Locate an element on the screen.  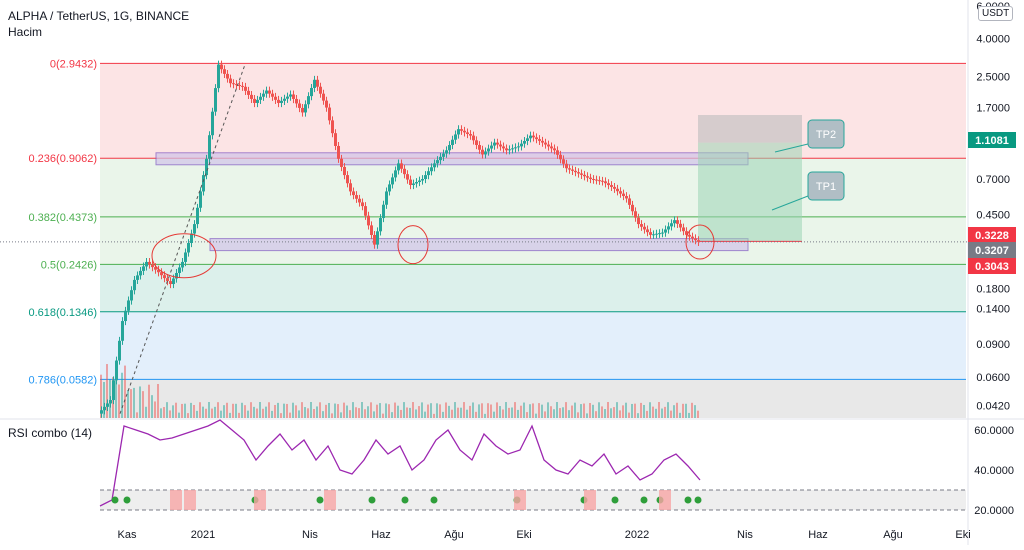
price-badge-label: 0.3043 is located at coordinates (992, 267).